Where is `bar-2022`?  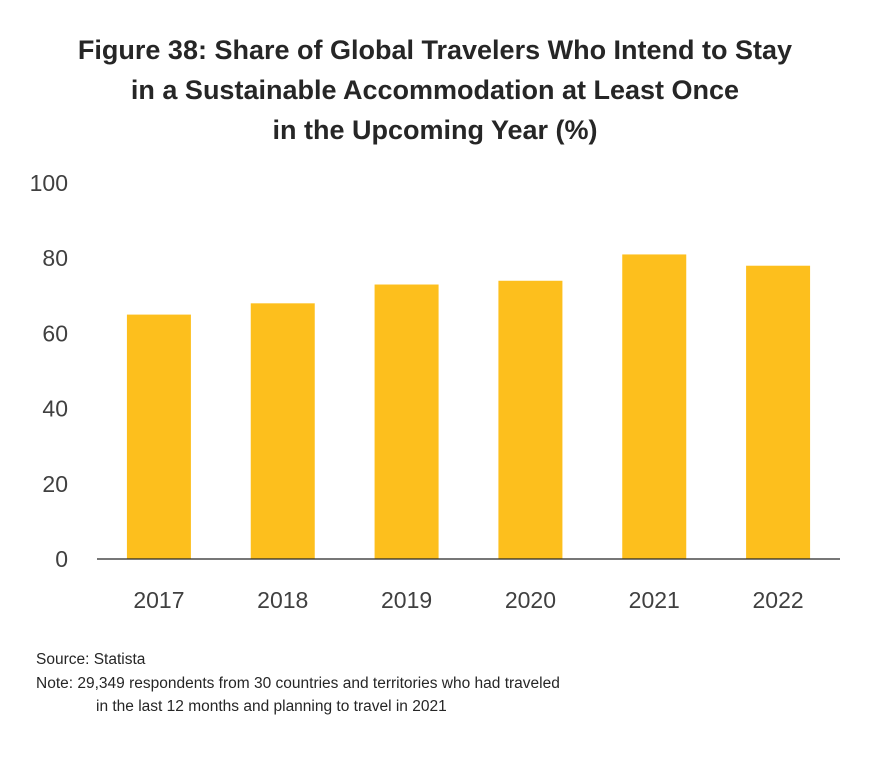 bar-2022 is located at coordinates (778, 412).